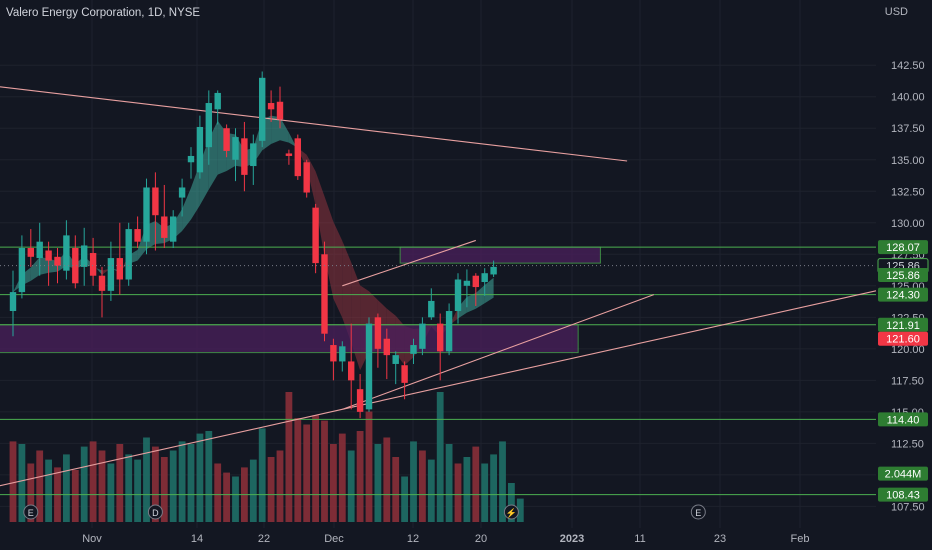  I want to click on price-tag-label: 108.43, so click(903, 496).